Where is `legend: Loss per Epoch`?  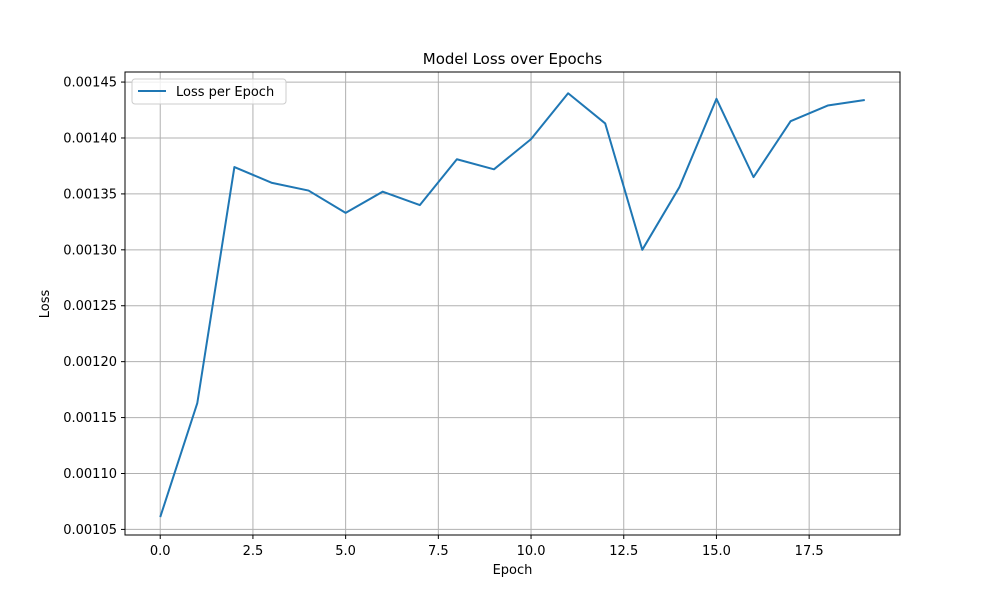 legend: Loss per Epoch is located at coordinates (209, 91).